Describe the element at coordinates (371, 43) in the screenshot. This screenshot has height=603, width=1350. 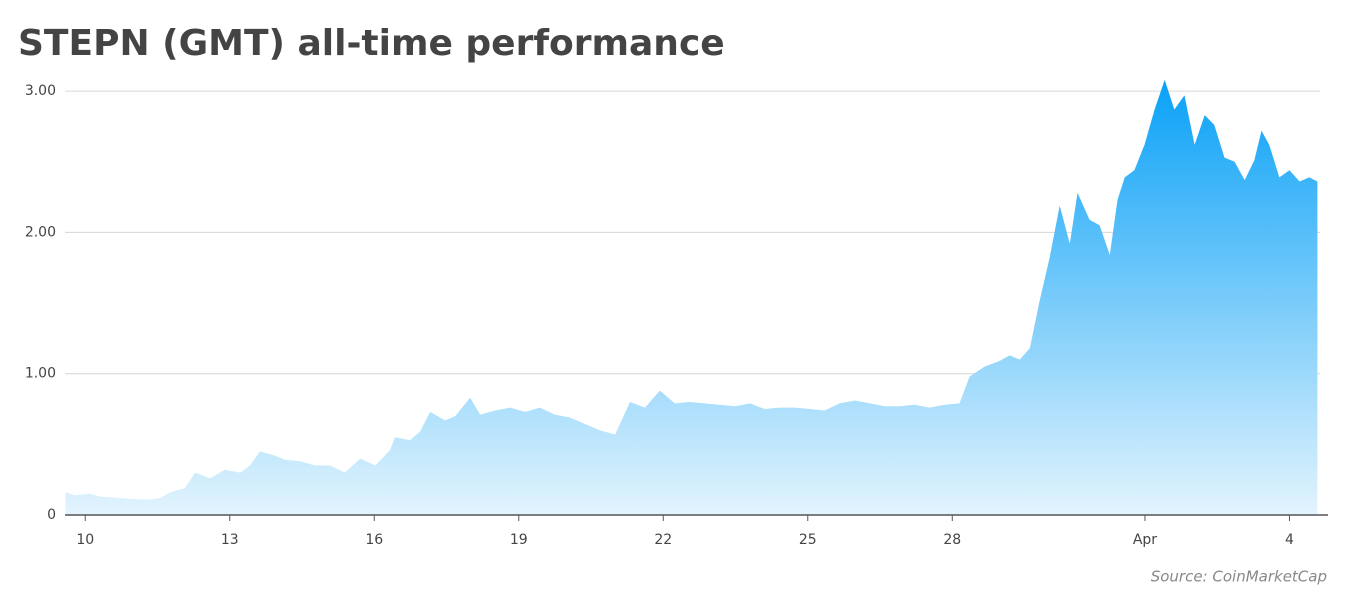
I see `chart-title: STEPN (GMT) all-time performance` at that location.